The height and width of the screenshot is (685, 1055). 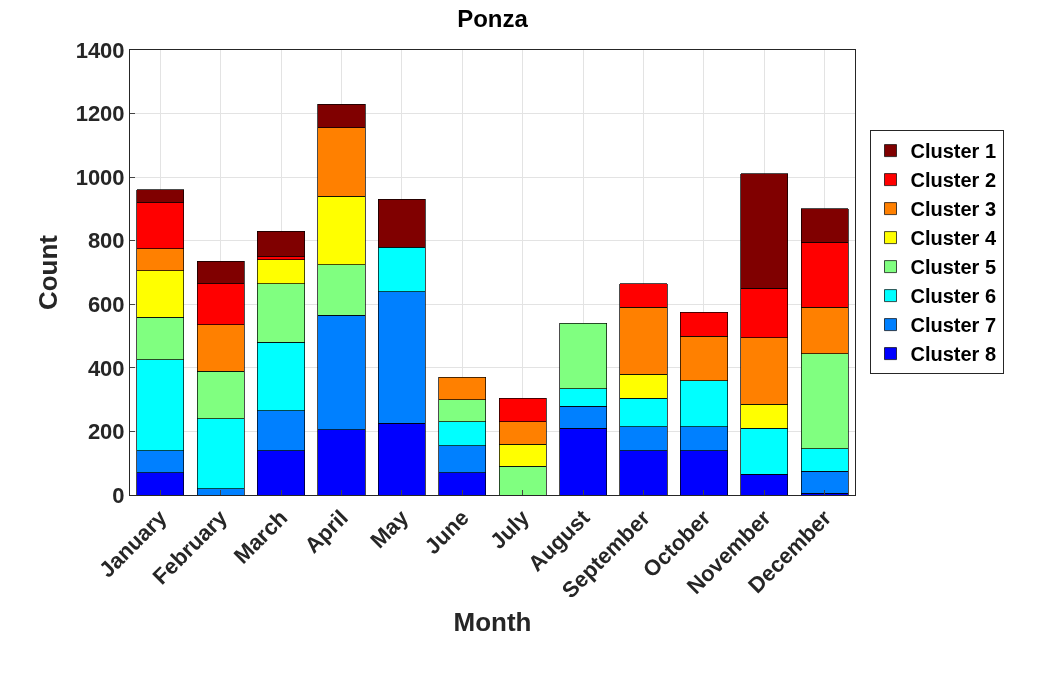 What do you see at coordinates (492, 621) in the screenshot?
I see `x-axis-title: Month` at bounding box center [492, 621].